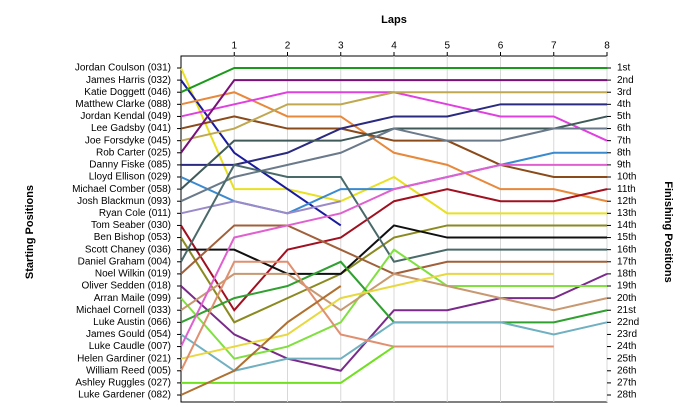  Describe the element at coordinates (128, 80) in the screenshot. I see `starting-label: James Harris (032)` at that location.